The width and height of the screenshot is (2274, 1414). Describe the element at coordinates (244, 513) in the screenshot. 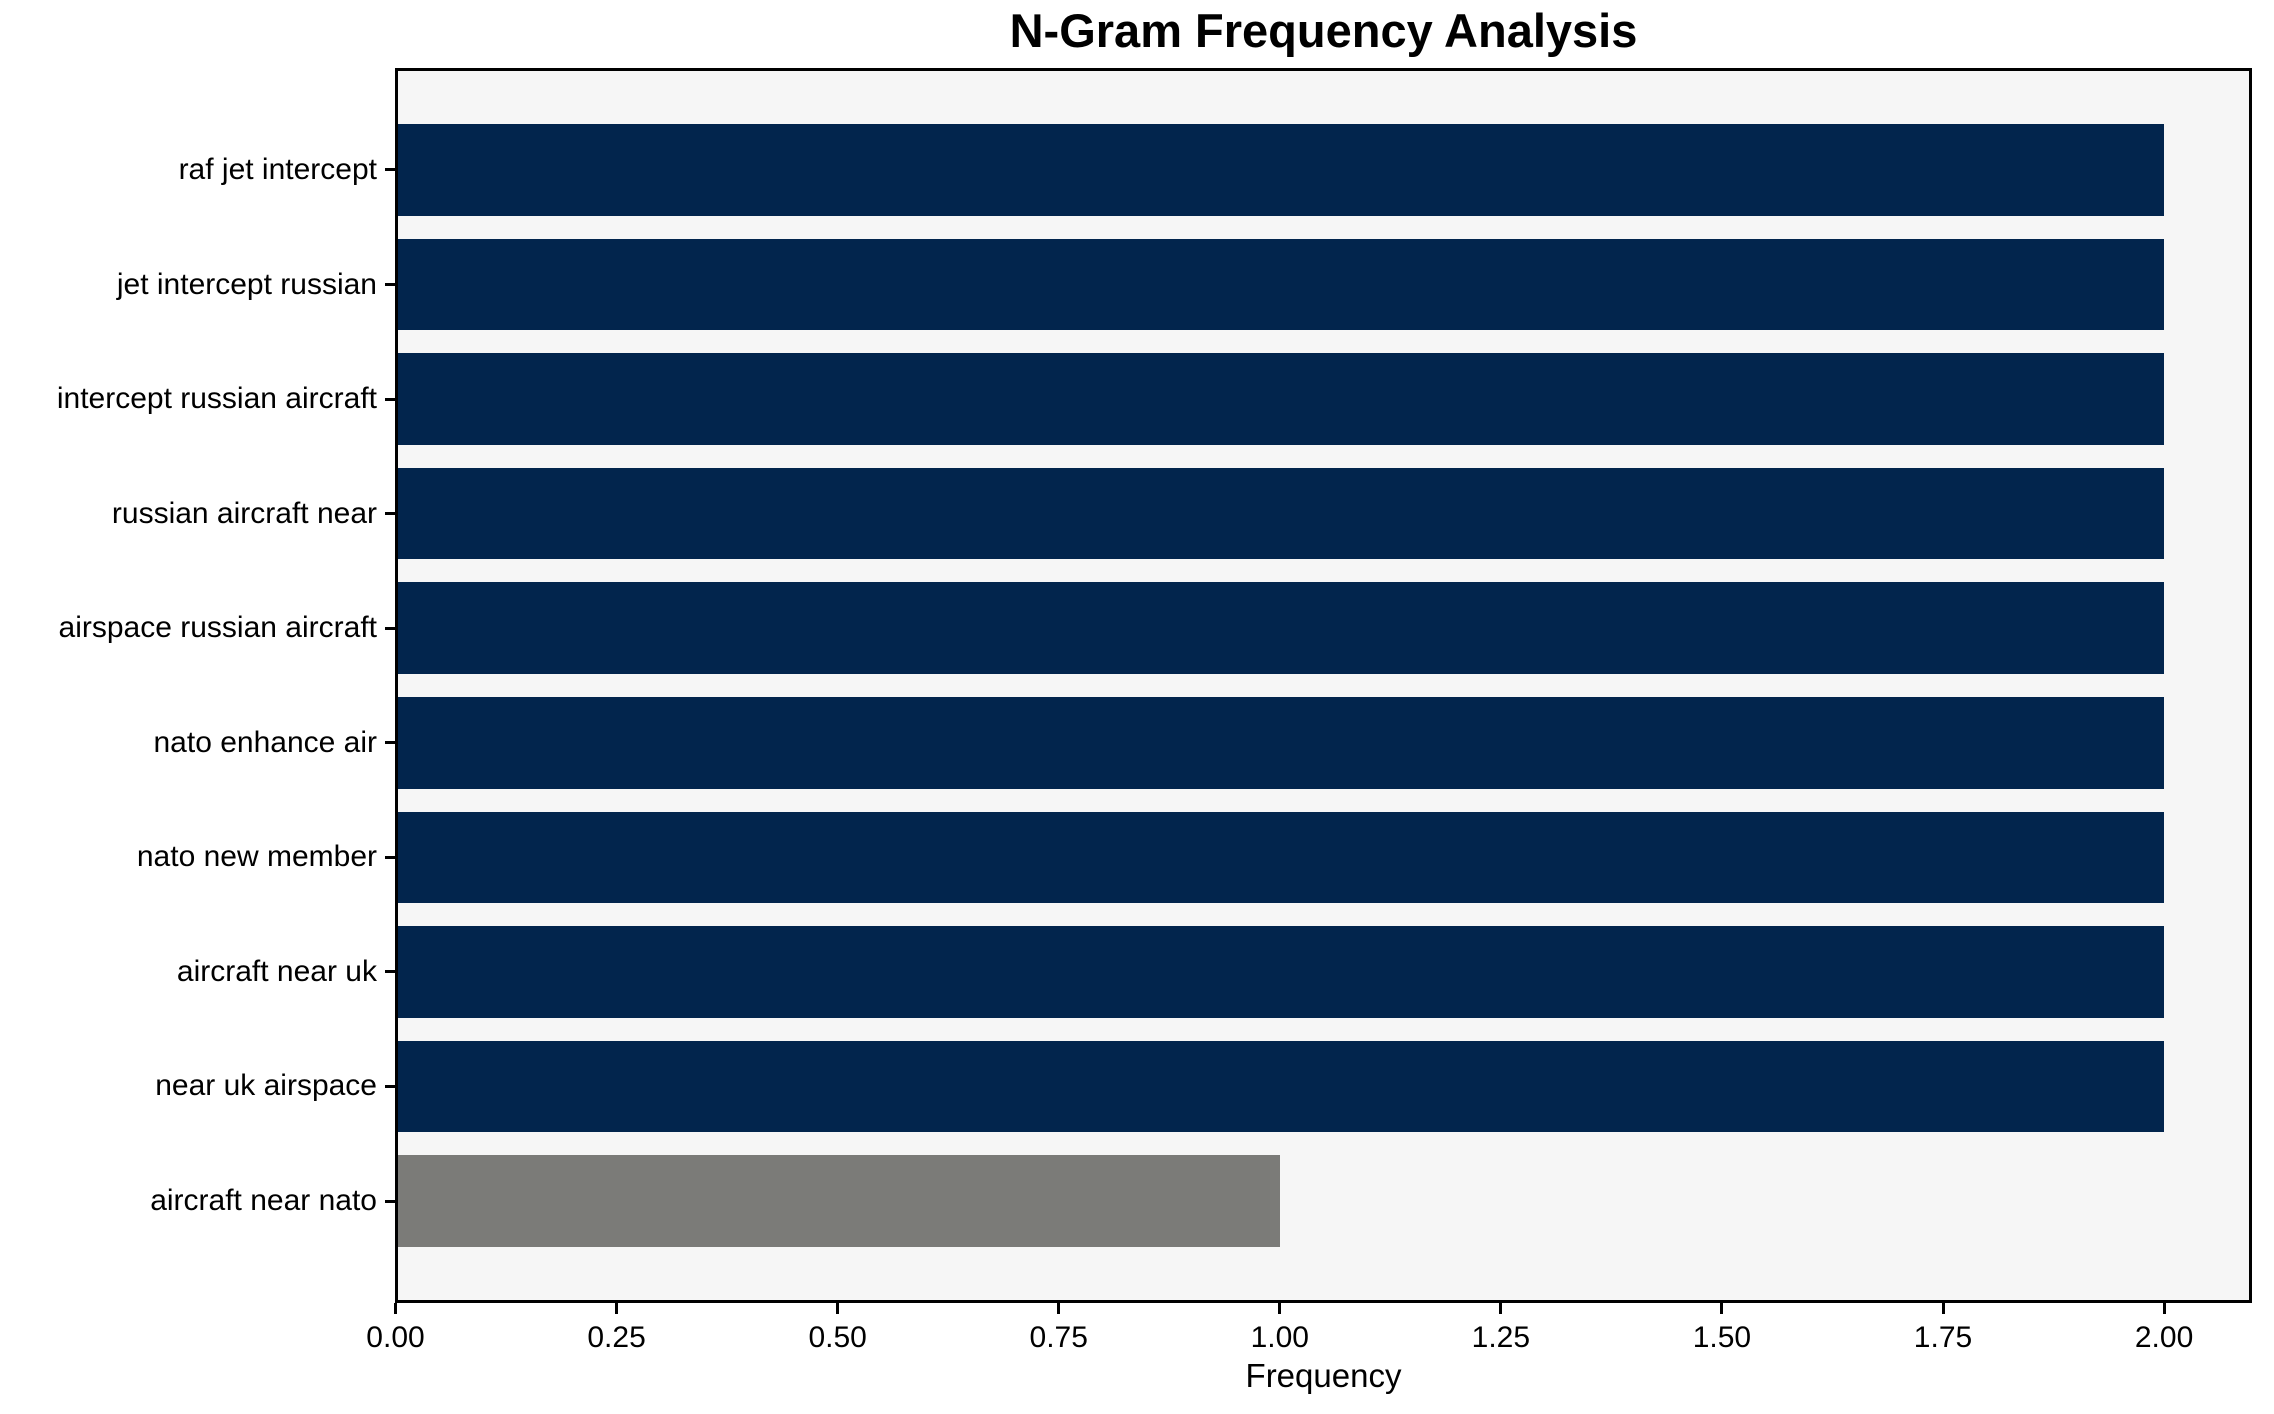

I see `y-tick-label: russian aircraft near` at that location.